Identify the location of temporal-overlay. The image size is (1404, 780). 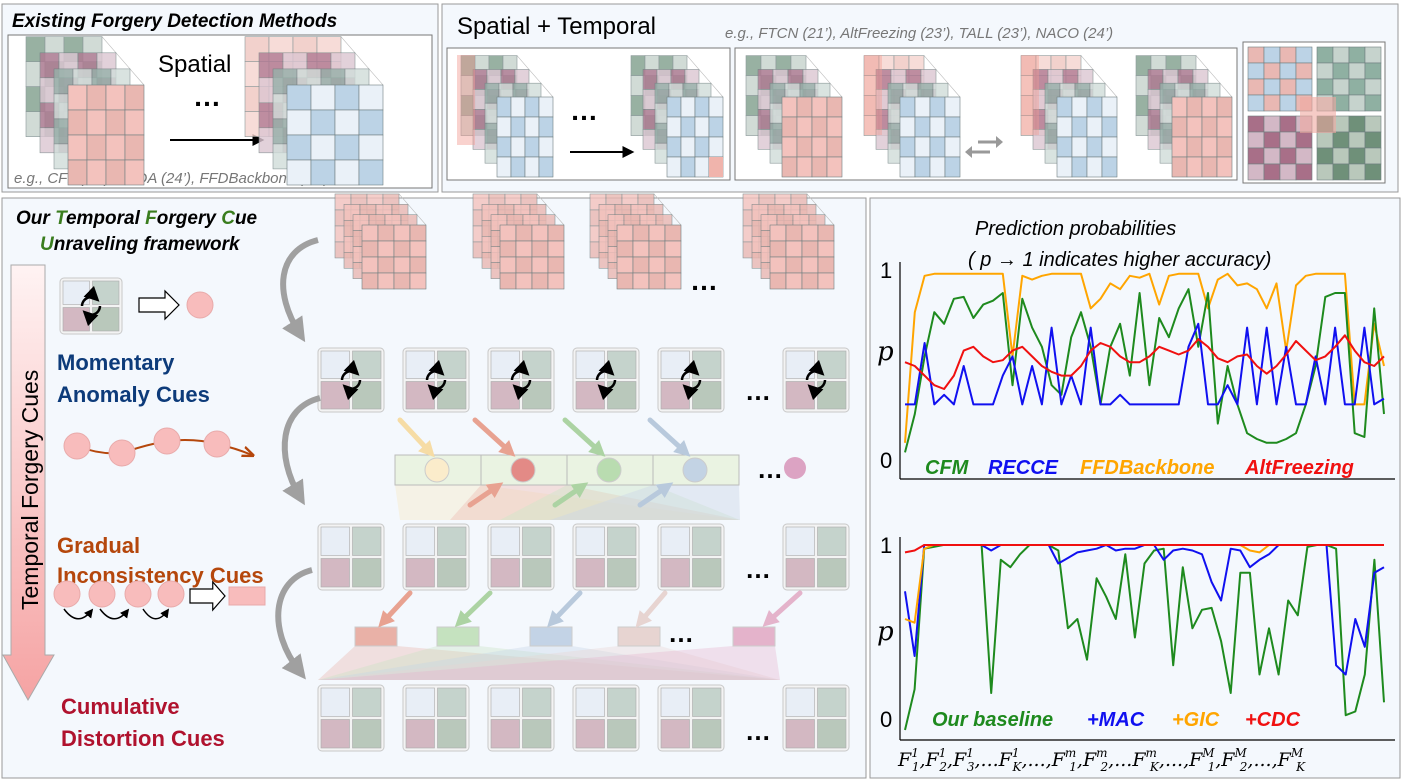
(1030, 95).